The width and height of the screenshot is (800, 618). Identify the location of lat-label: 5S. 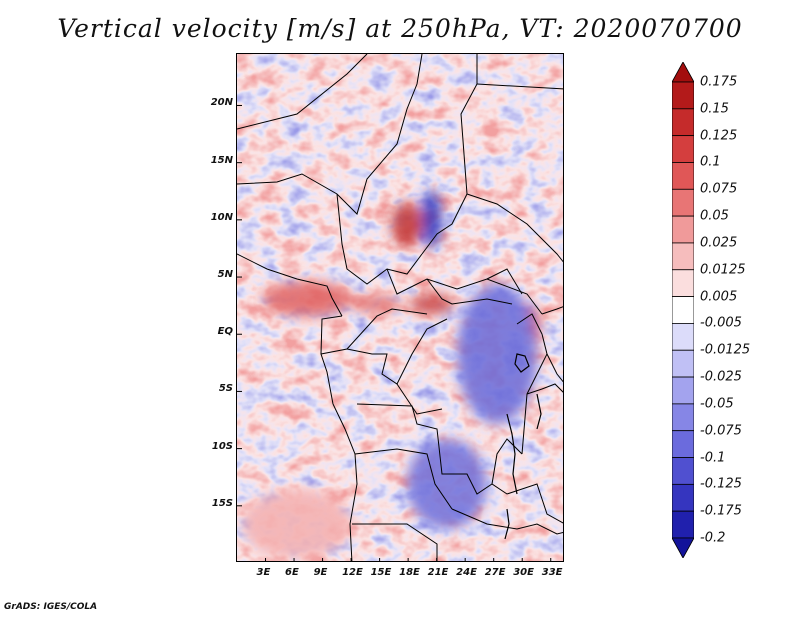
(225, 389).